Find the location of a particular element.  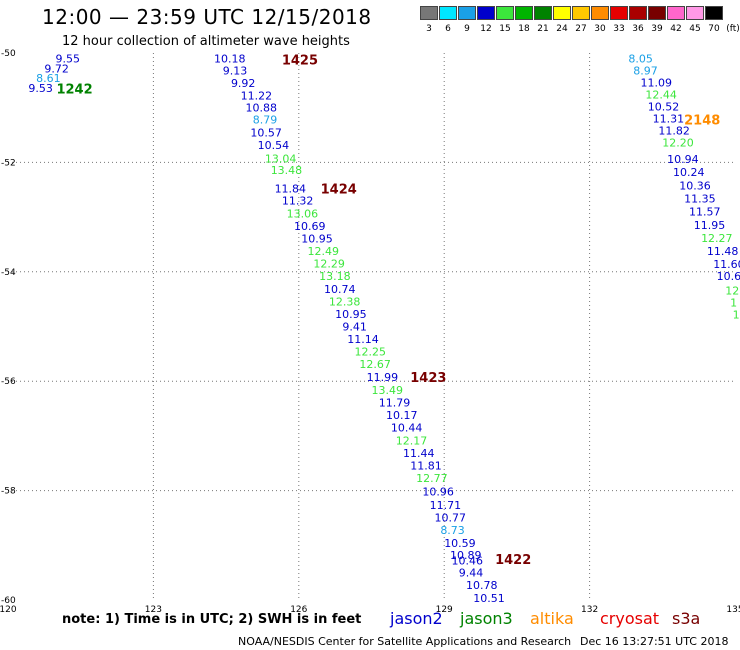

wave-height-label: 9.53 is located at coordinates (40, 88).